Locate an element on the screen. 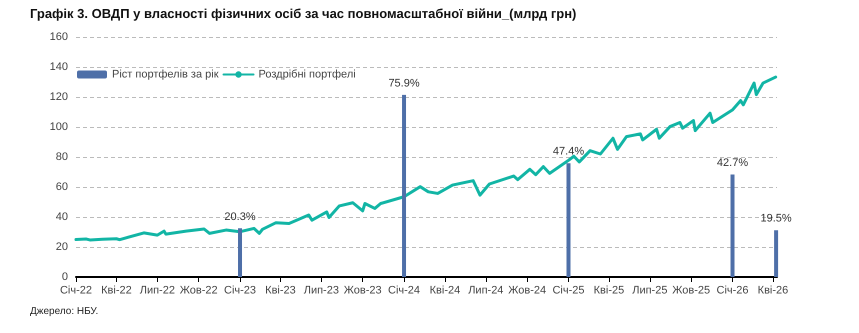 Image resolution: width=859 pixels, height=333 pixels. x-tick-label: Лип-23 is located at coordinates (321, 290).